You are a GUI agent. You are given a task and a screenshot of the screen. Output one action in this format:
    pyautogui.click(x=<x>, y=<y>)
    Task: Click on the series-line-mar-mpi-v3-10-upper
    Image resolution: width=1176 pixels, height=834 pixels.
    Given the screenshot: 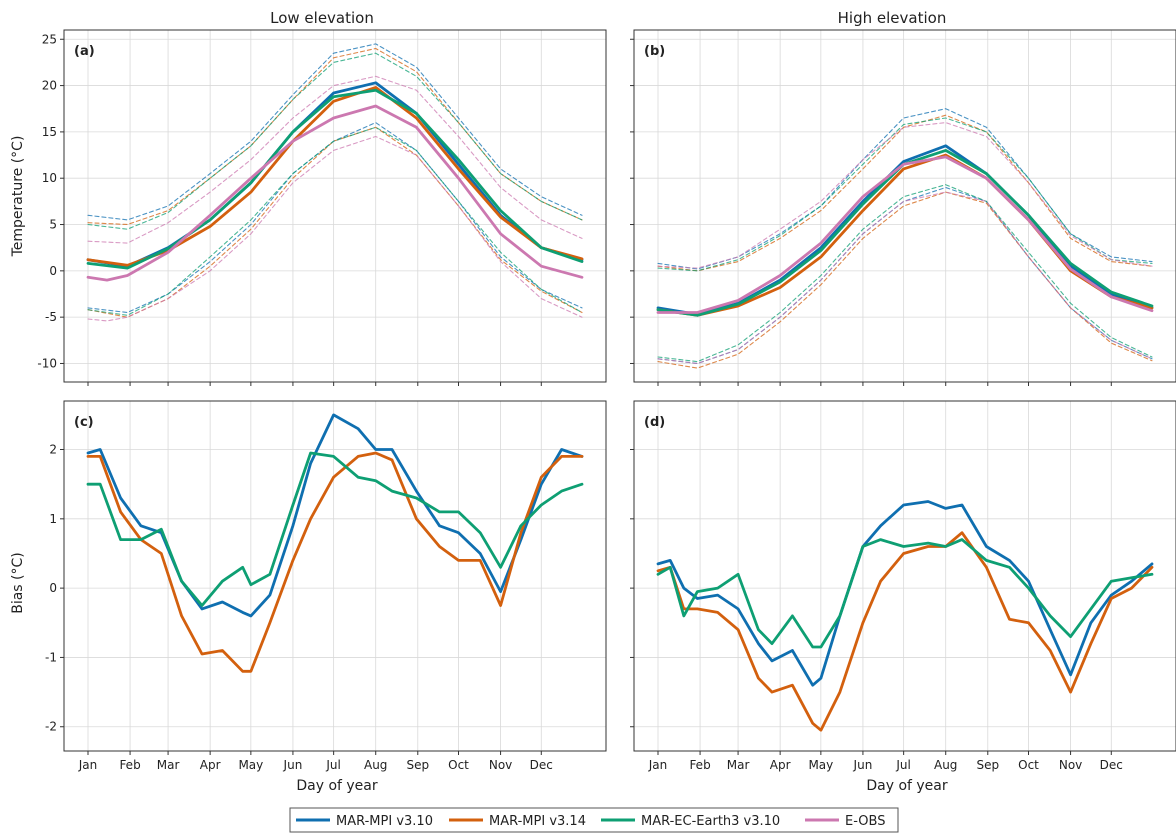 What is the action you would take?
    pyautogui.click(x=335, y=132)
    